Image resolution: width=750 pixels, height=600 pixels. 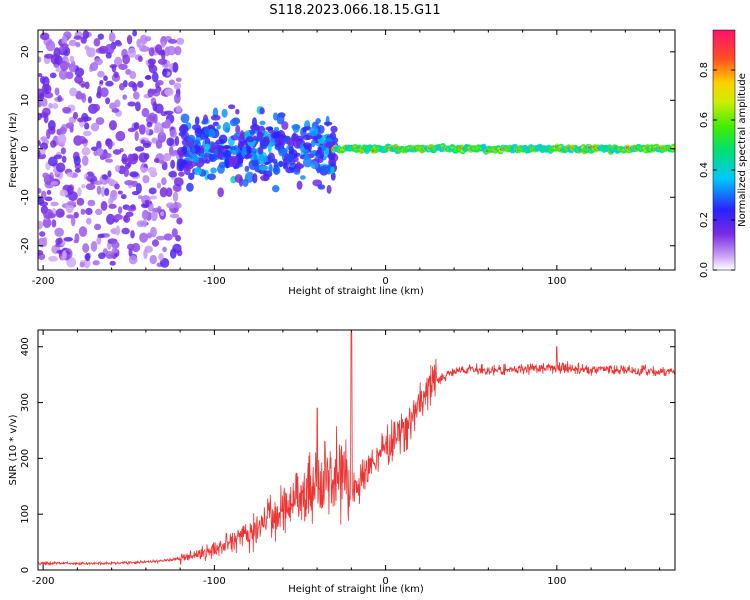 I want to click on spec-xtick-label: -100, so click(x=214, y=281).